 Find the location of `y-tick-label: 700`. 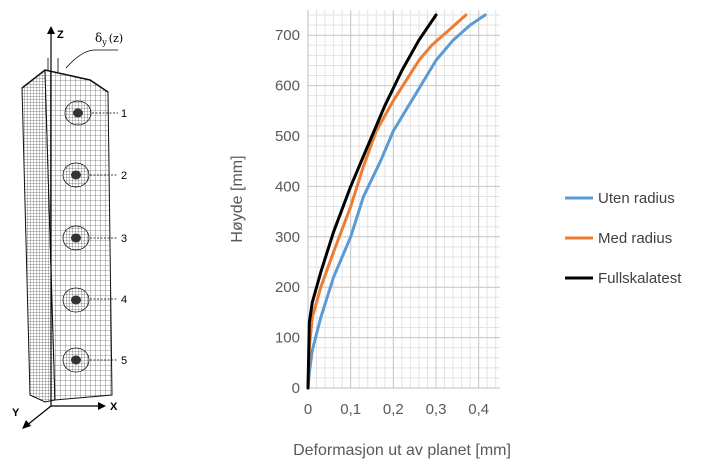

y-tick-label: 700 is located at coordinates (287, 35).